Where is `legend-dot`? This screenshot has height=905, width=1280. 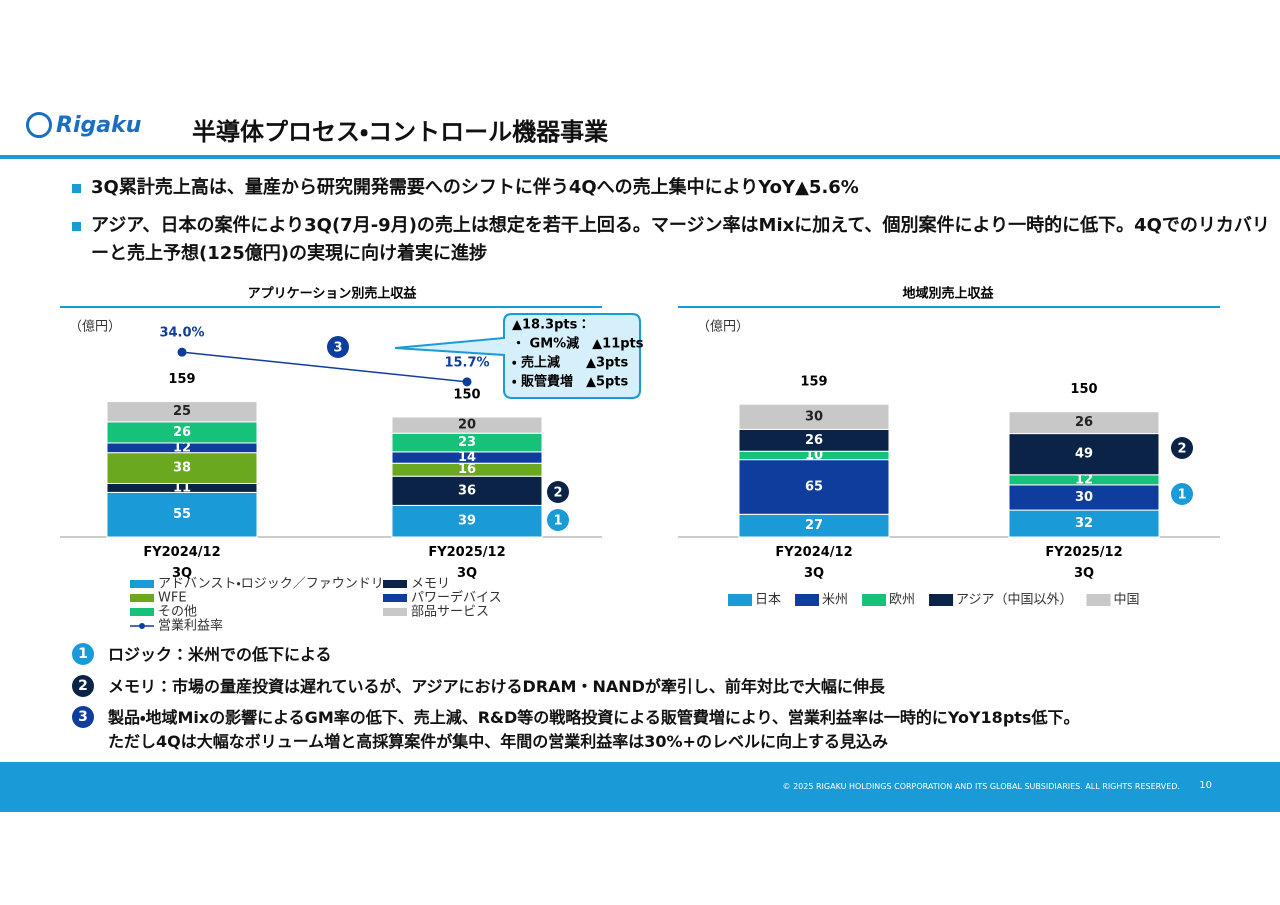
legend-dot is located at coordinates (142, 626).